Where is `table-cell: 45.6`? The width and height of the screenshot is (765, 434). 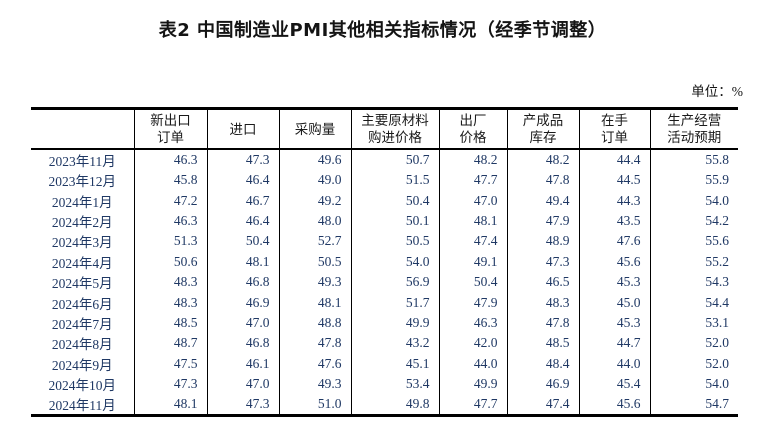 table-cell: 45.6 is located at coordinates (614, 261).